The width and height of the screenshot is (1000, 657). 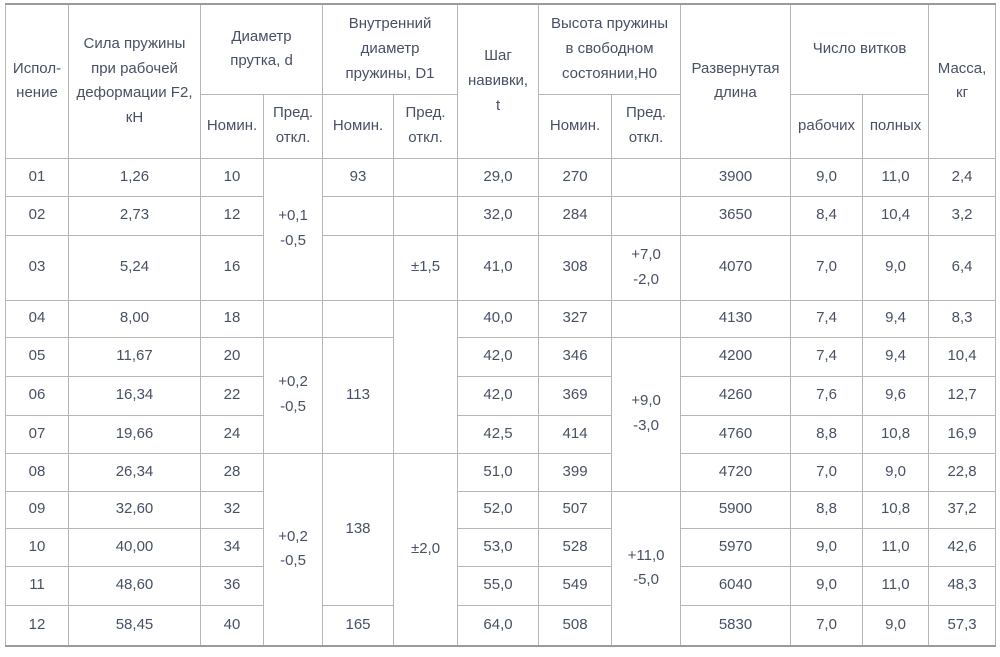 What do you see at coordinates (896, 395) in the screenshot?
I see `table-cell: 9,6` at bounding box center [896, 395].